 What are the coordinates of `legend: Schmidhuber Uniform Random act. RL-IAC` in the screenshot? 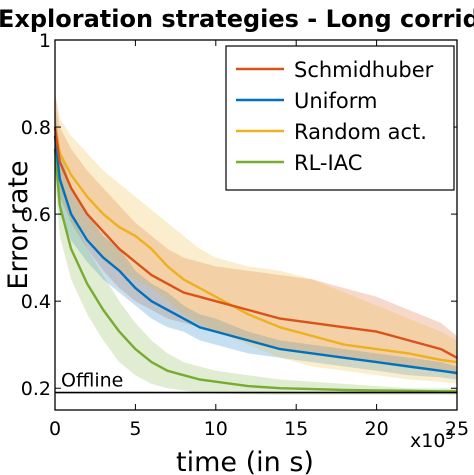 It's located at (340, 118).